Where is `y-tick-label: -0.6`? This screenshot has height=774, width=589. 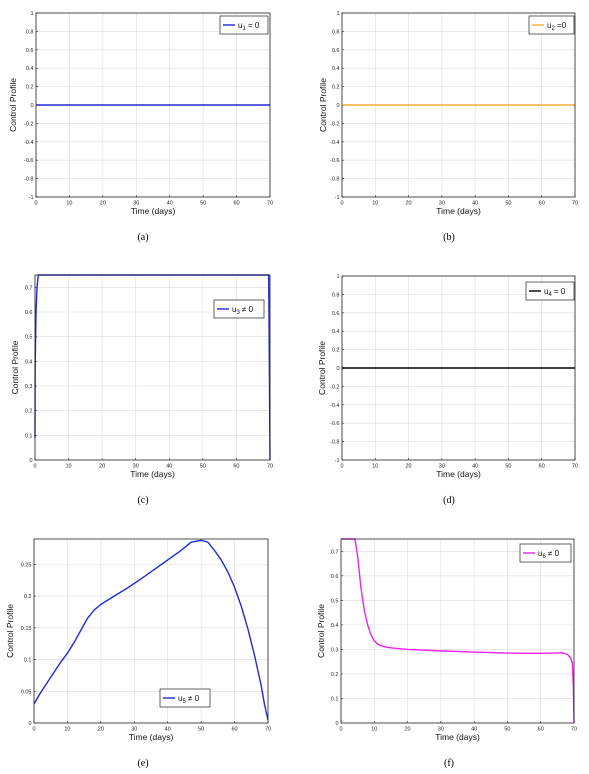 y-tick-label: -0.6 is located at coordinates (334, 424).